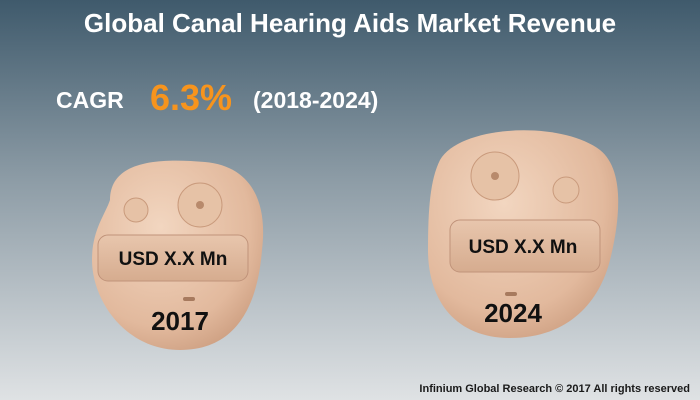 The width and height of the screenshot is (700, 400). I want to click on title: Global Canal Hearing Aids Market Revenue, so click(350, 23).